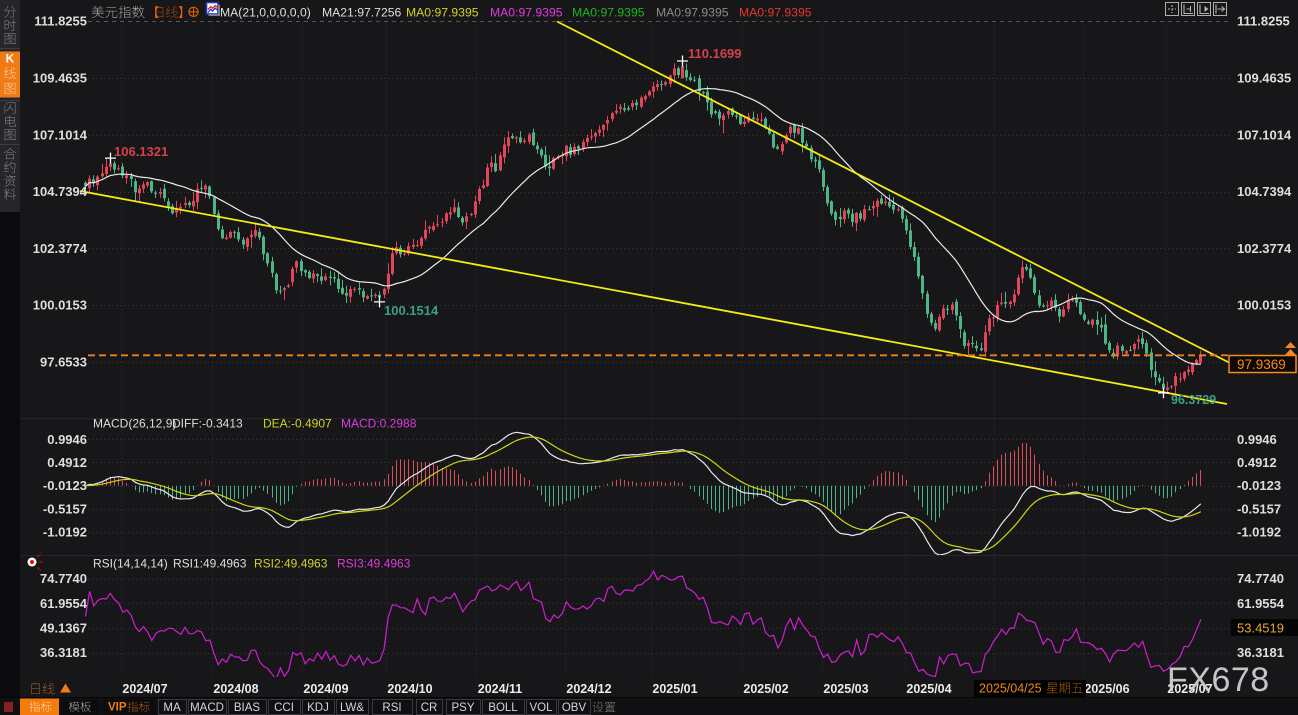 The height and width of the screenshot is (715, 1298). What do you see at coordinates (210, 564) in the screenshot?
I see `svg-text: RSI1:49.4963` at bounding box center [210, 564].